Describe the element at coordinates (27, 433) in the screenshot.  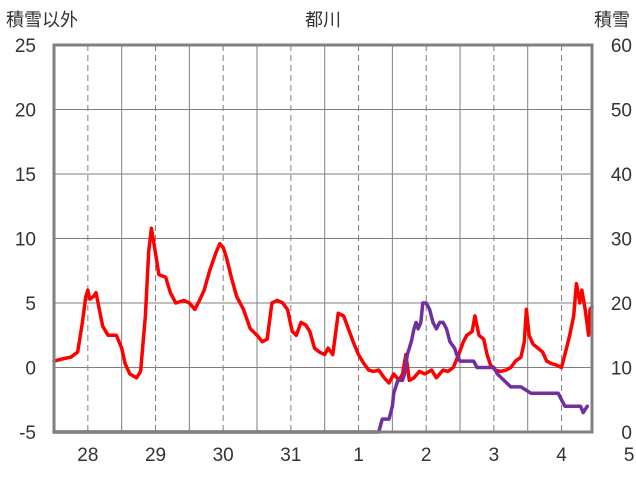
I see `left-tick-label: -5` at that location.